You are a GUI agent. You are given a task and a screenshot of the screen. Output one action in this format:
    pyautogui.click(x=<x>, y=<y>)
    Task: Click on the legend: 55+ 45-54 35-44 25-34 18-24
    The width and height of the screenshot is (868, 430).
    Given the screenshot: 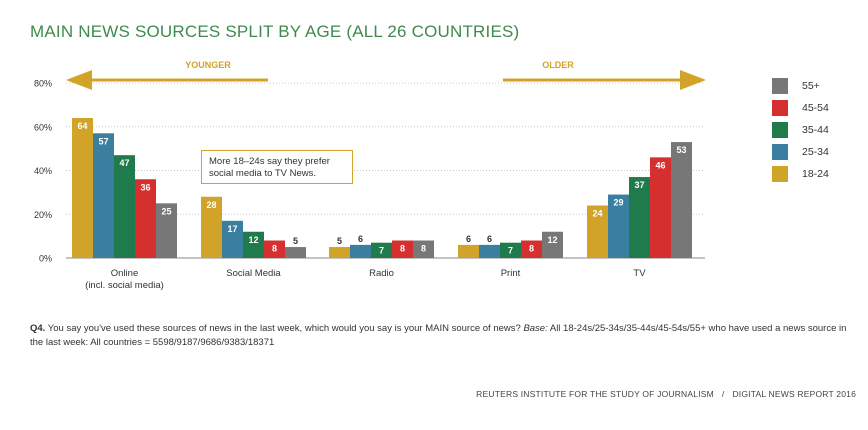 What is the action you would take?
    pyautogui.click(x=817, y=133)
    